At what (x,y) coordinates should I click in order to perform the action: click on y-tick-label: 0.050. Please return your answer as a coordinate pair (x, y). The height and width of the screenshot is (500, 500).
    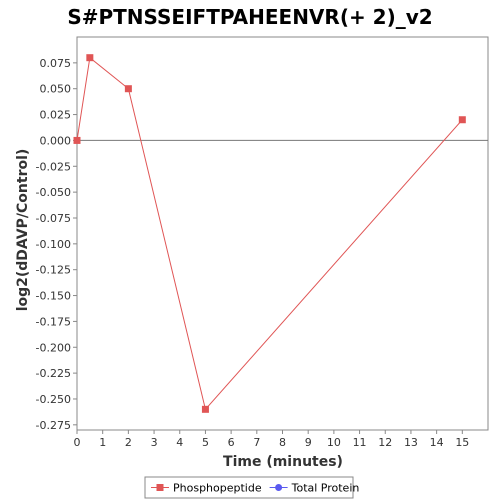
    Looking at the image, I should click on (56, 89).